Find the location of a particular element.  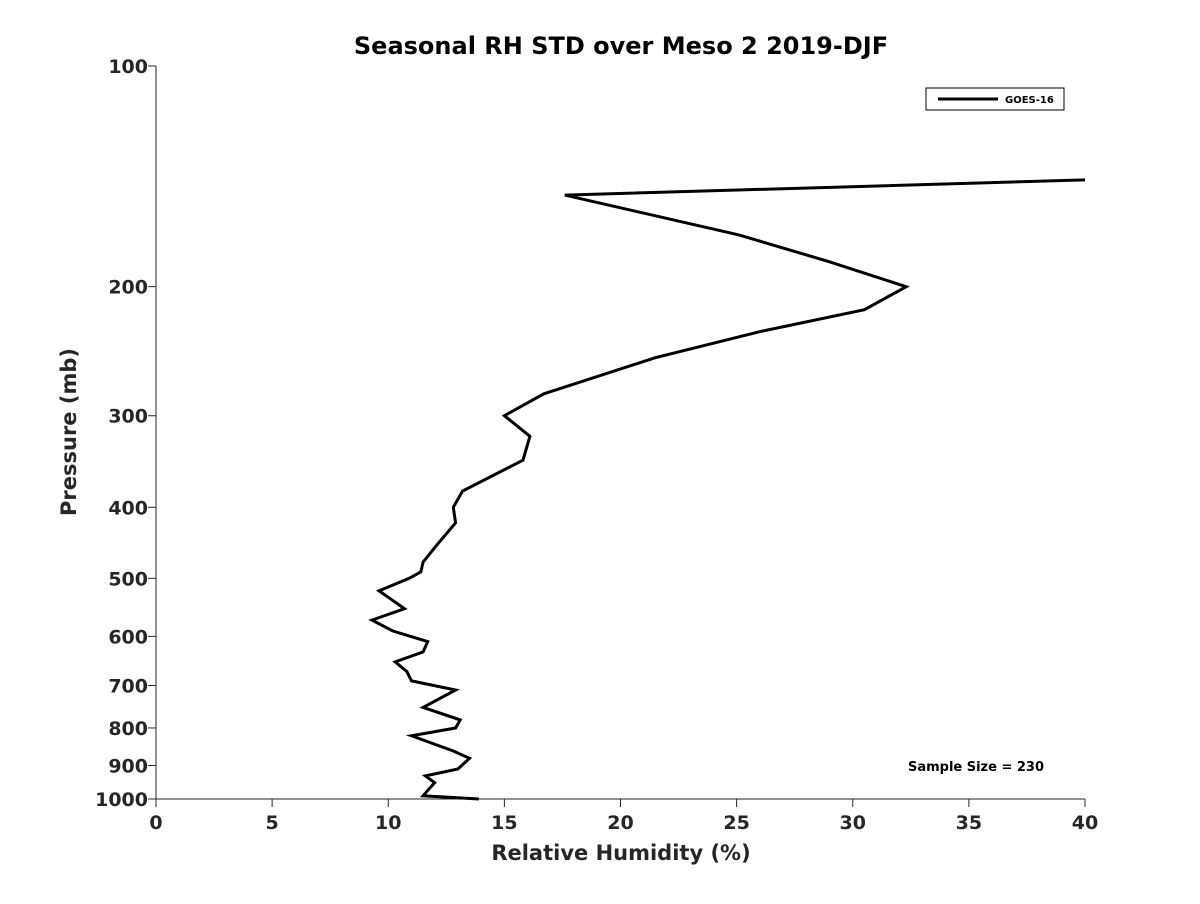

y-axis-label: Pressure (mb) is located at coordinates (69, 432).